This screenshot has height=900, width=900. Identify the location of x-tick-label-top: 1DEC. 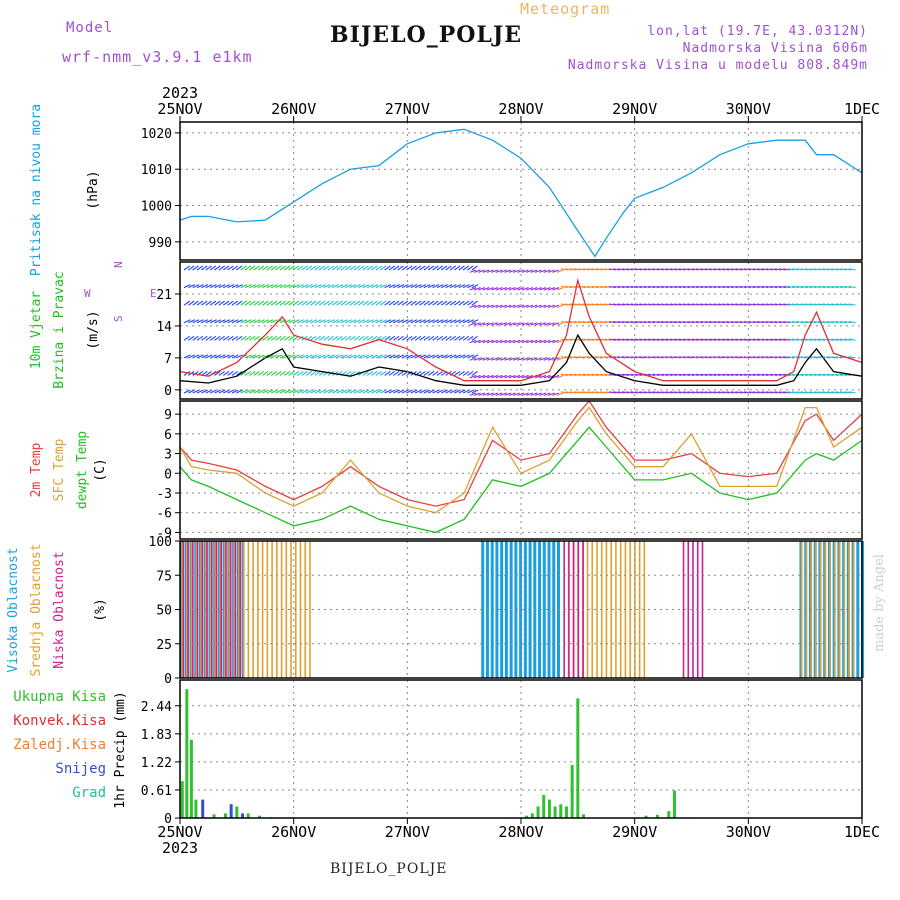
(862, 109).